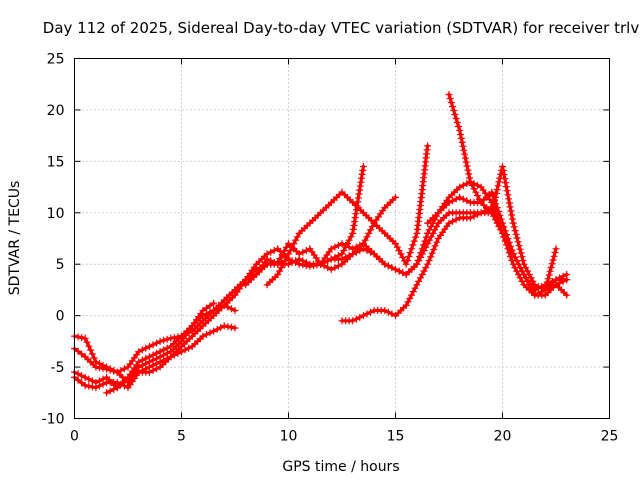  I want to click on series-sat8, so click(347, 215).